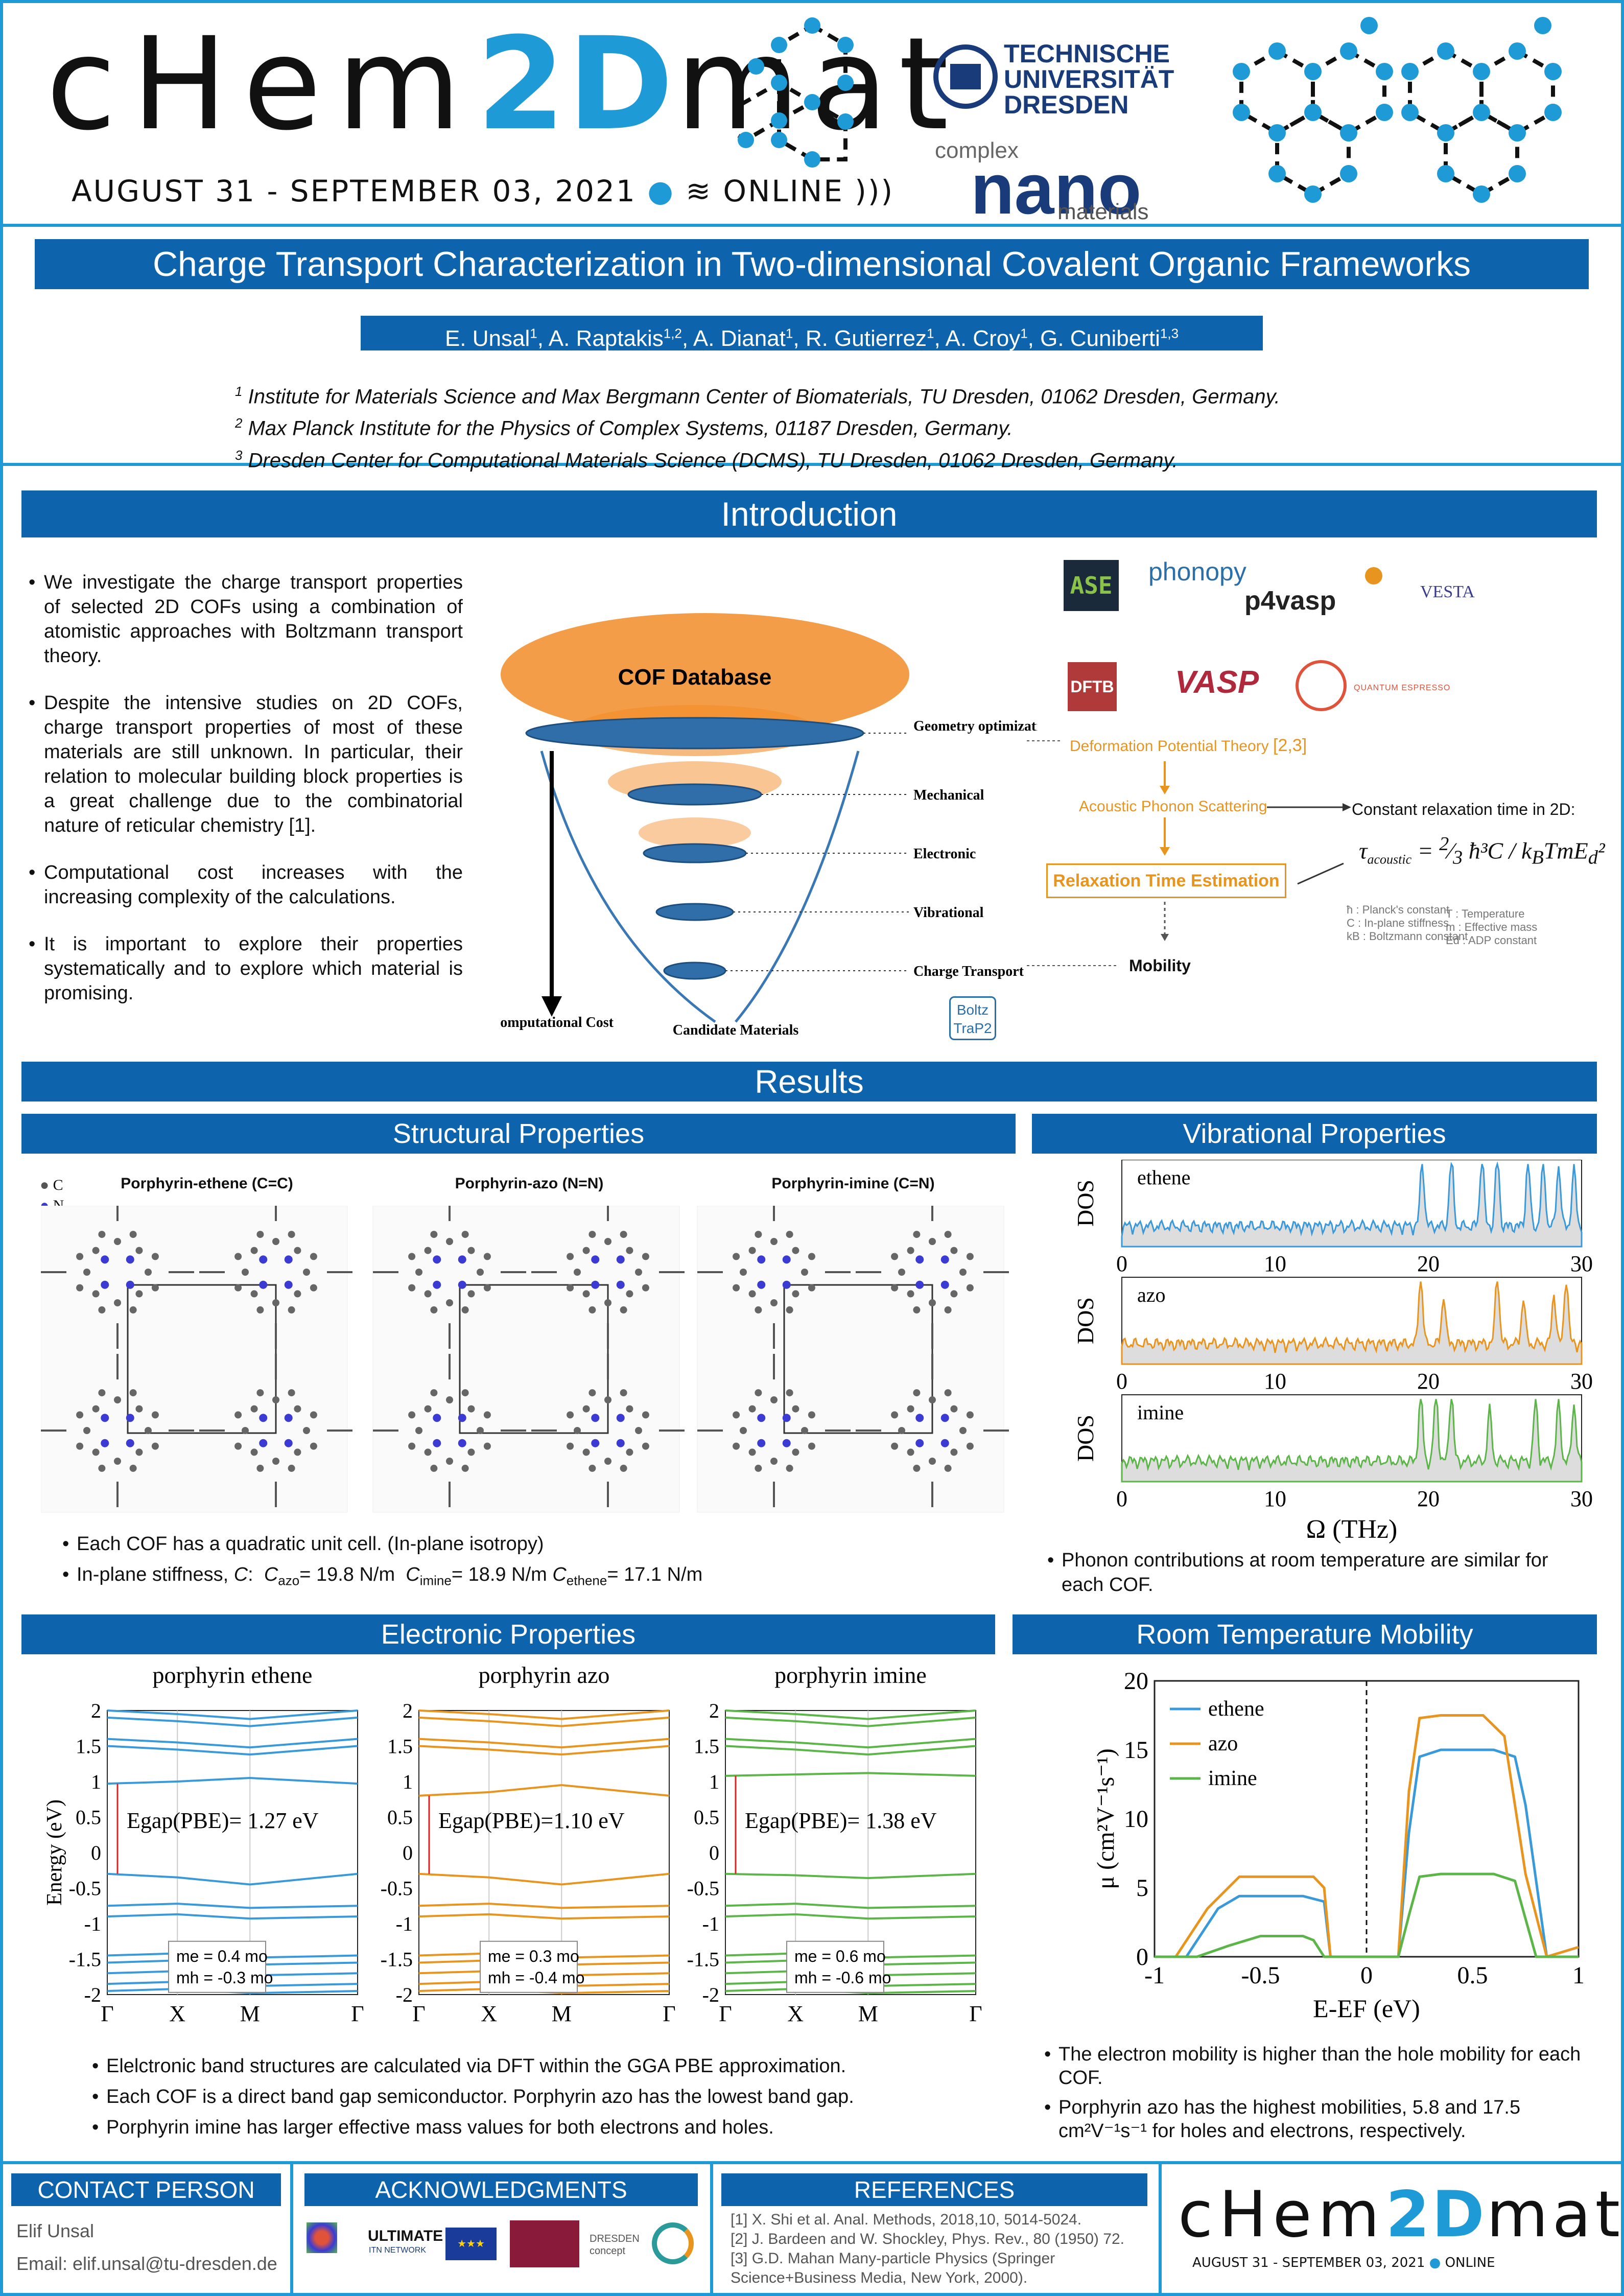 The image size is (1624, 2296). I want to click on electronic-heading: Electronic Properties, so click(508, 1634).